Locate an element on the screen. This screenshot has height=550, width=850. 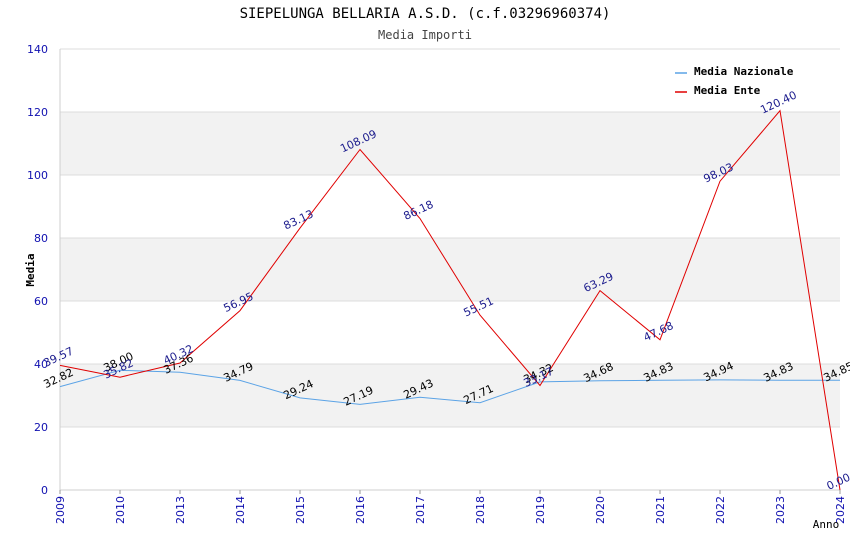
x-tick-label: 2017 is located at coordinates (420, 510).